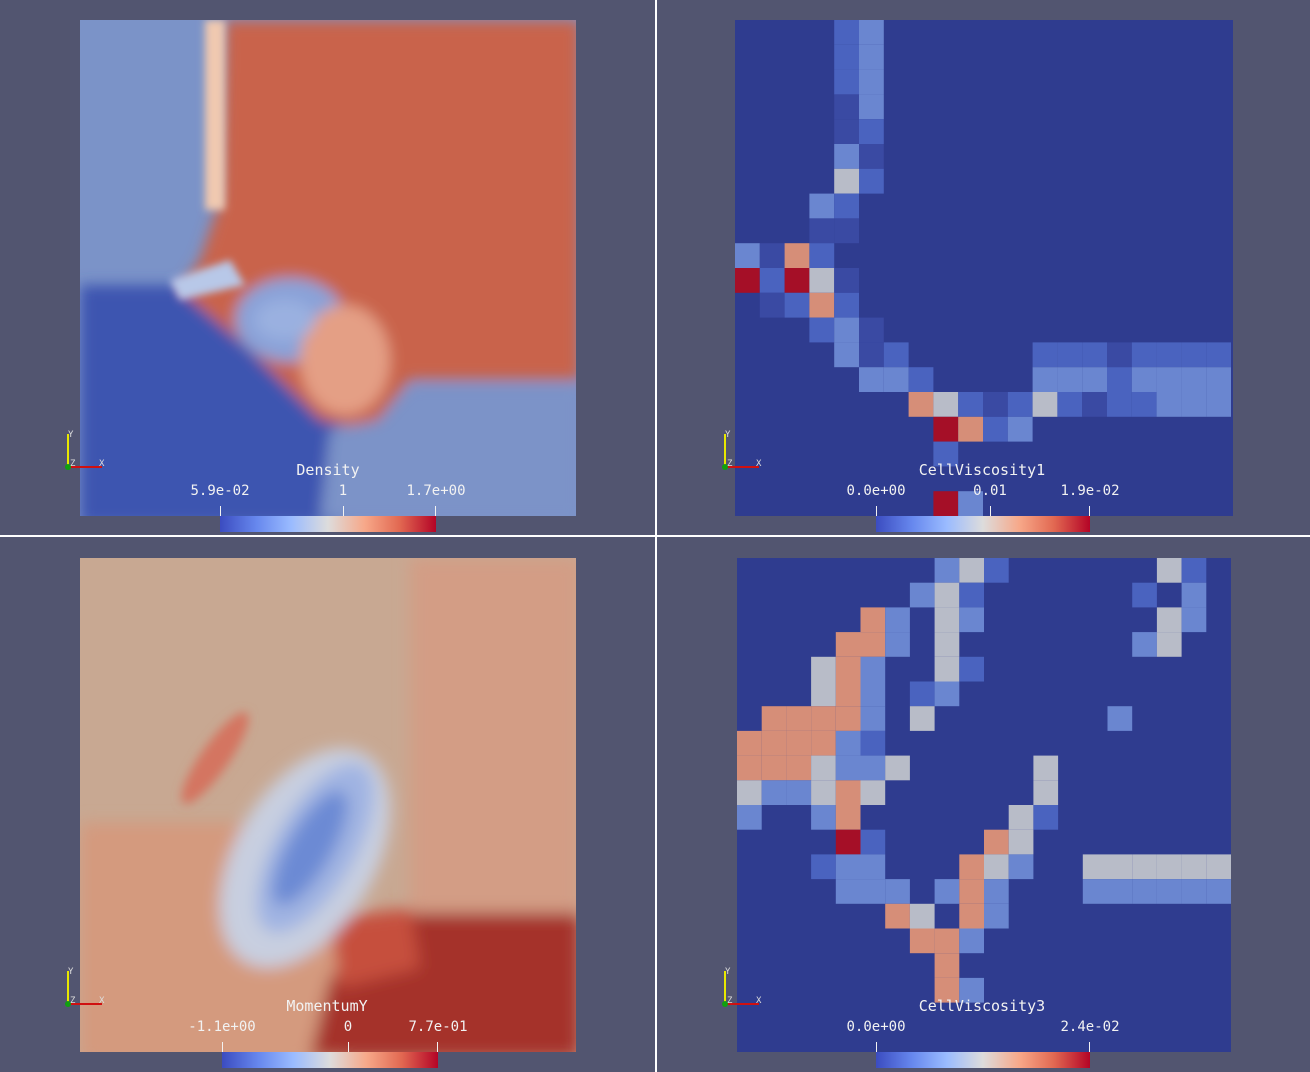 The width and height of the screenshot is (1310, 1072). Describe the element at coordinates (220, 491) in the screenshot. I see `colorbar-tick-min: 5.9e-02` at that location.